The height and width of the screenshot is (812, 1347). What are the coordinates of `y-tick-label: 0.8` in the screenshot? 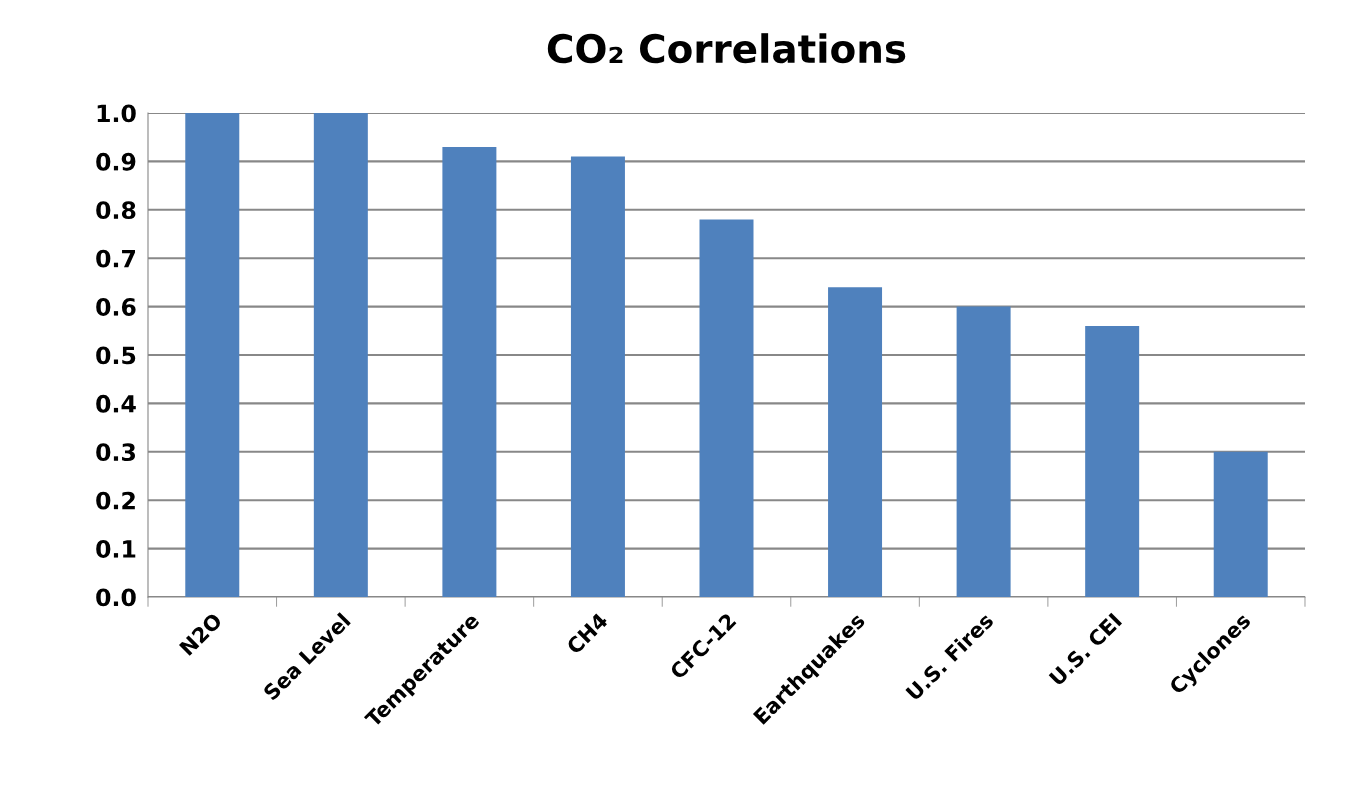 It's located at (116, 210).